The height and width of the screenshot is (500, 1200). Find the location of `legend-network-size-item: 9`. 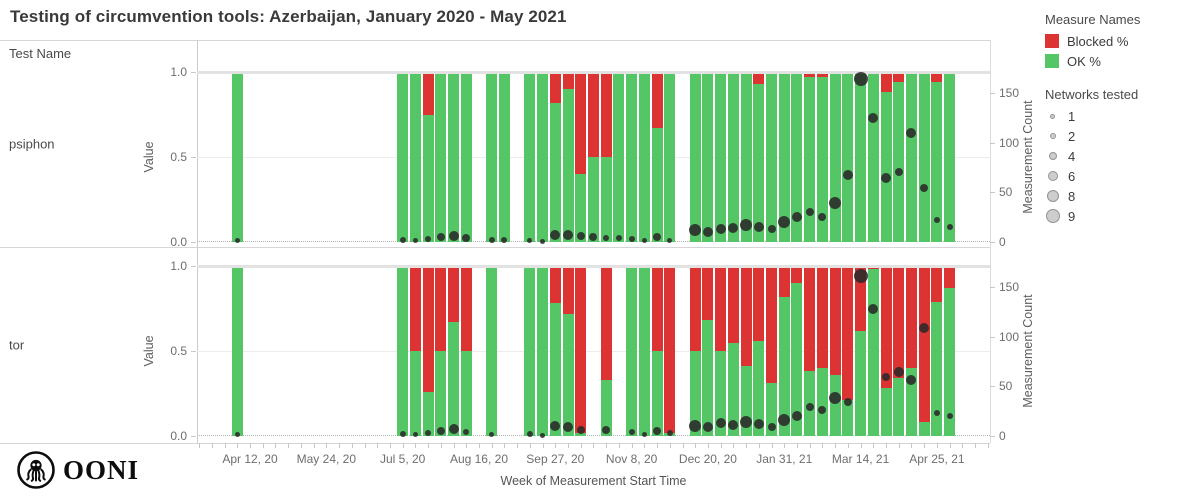

legend-network-size-item: 9 is located at coordinates (1120, 216).